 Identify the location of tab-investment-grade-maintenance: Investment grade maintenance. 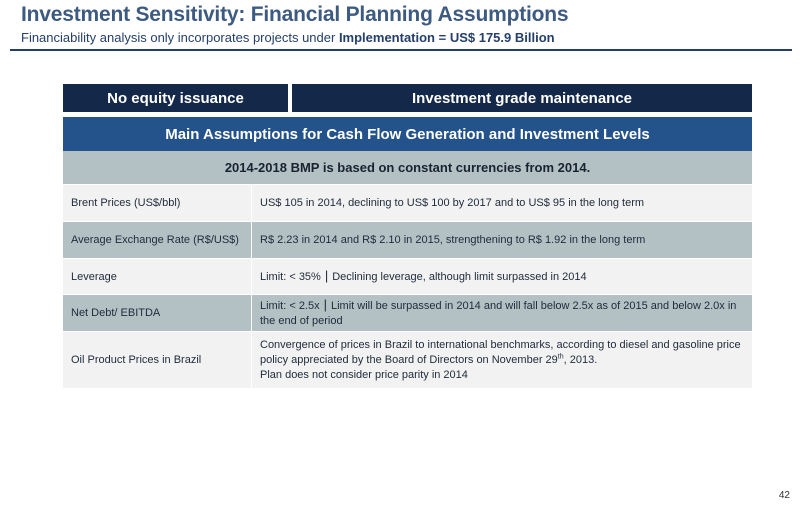
(522, 98).